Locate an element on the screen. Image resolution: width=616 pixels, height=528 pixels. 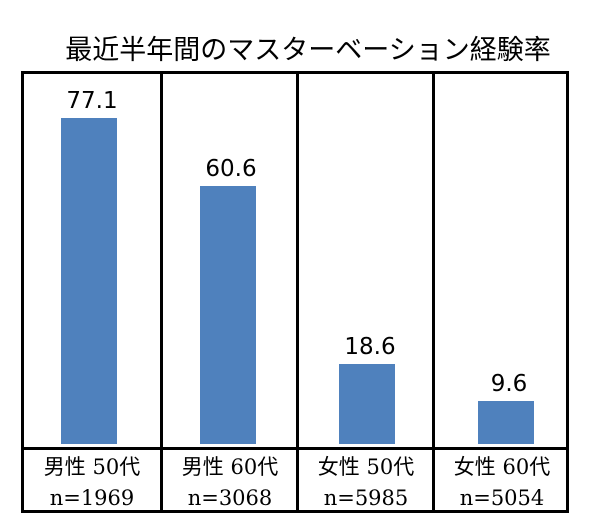
bar-male-60s is located at coordinates (228, 315).